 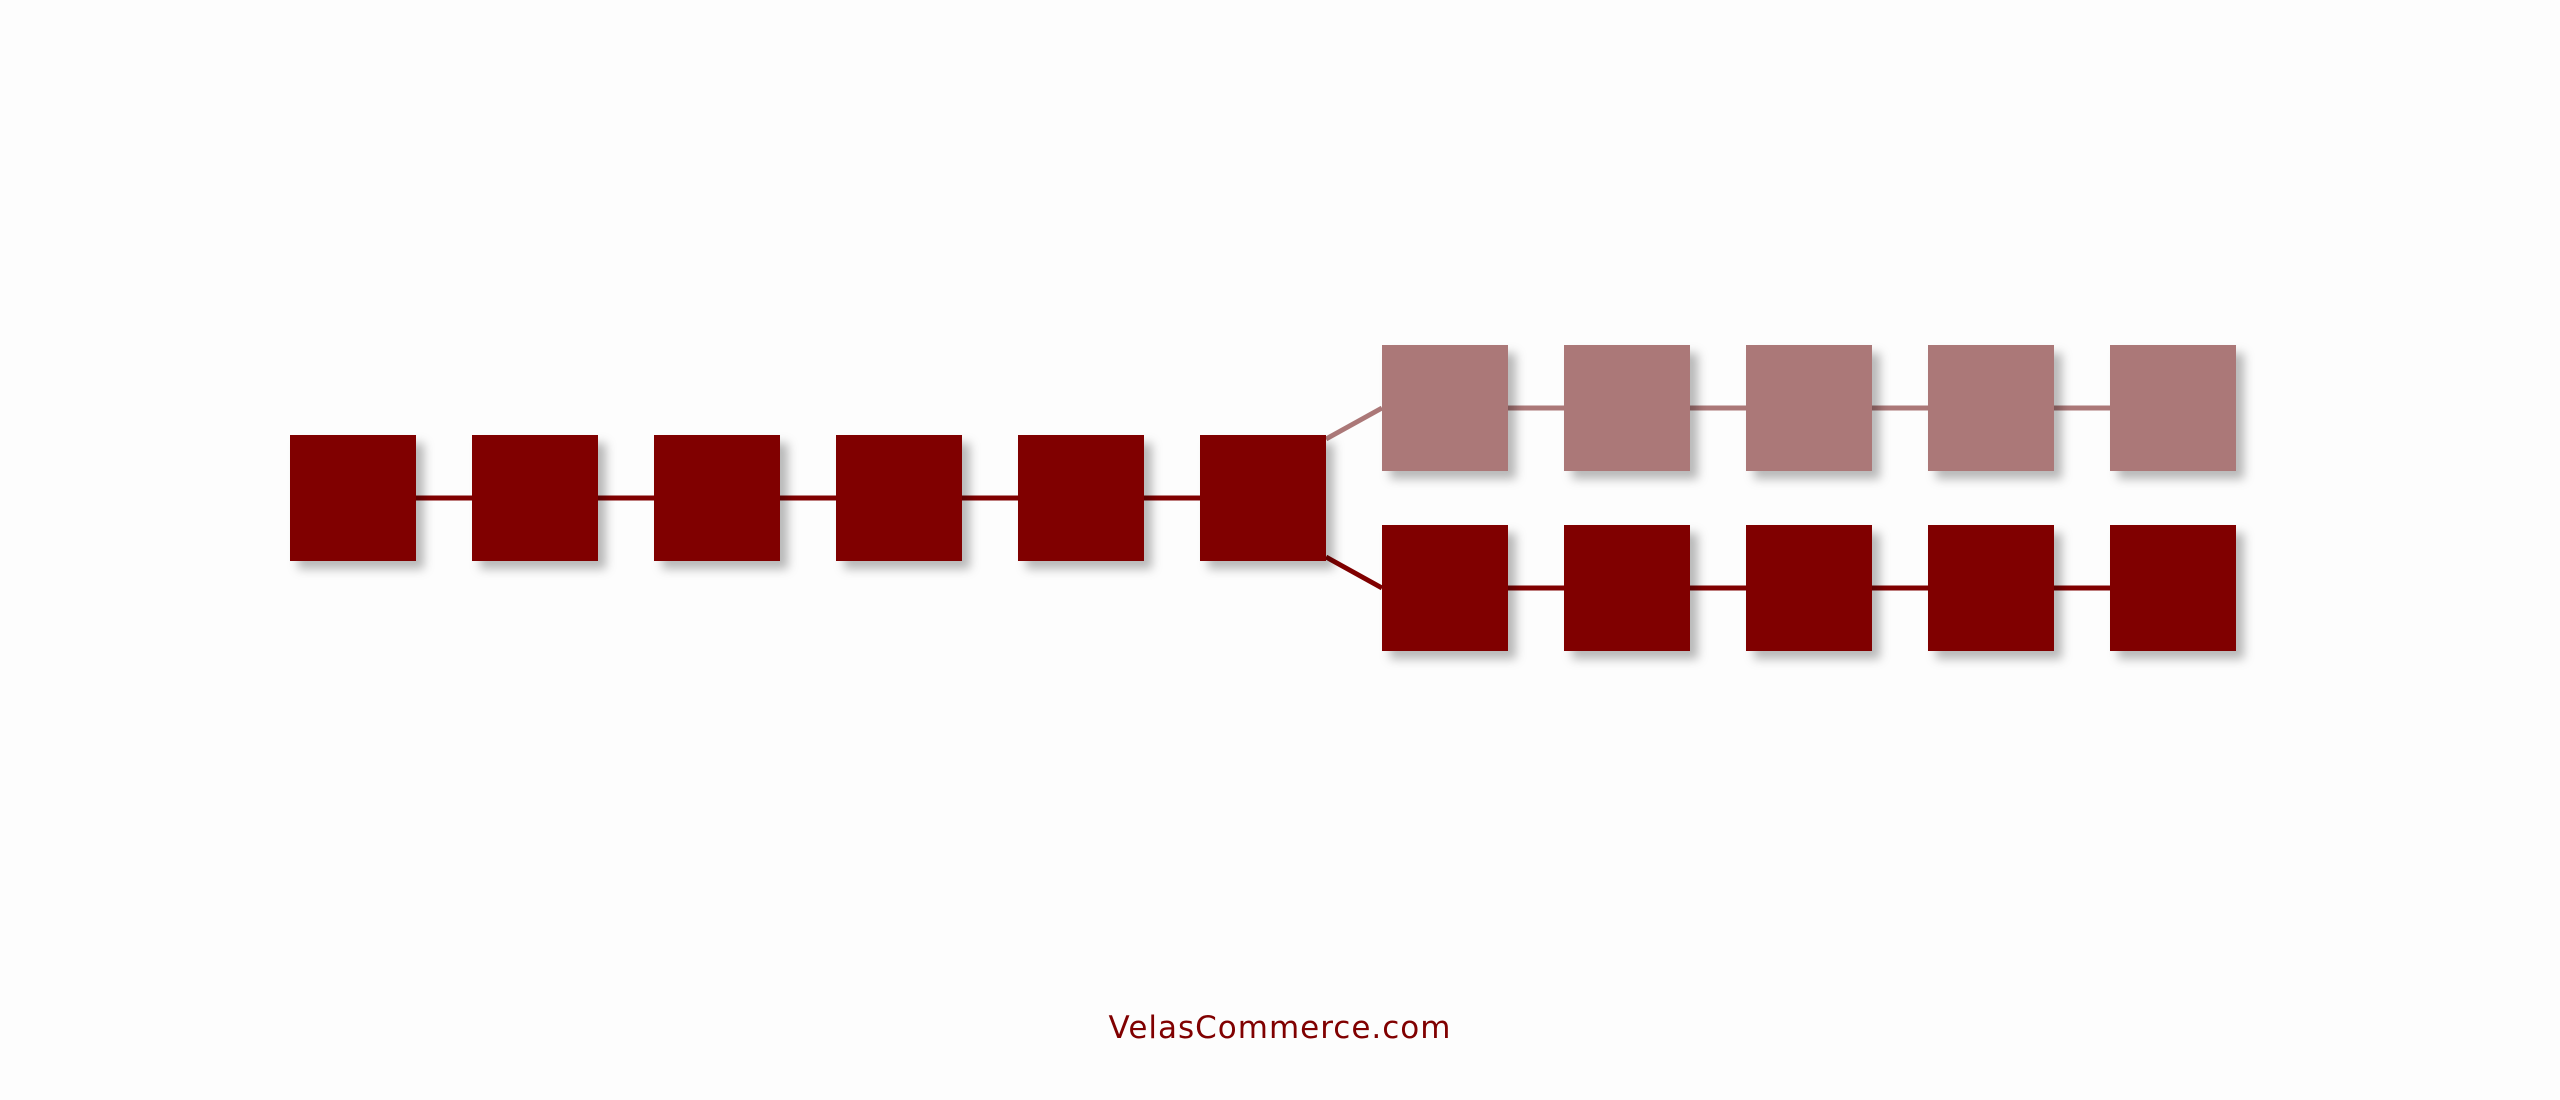 What do you see at coordinates (1354, 572) in the screenshot?
I see `longest-branch-fork-link` at bounding box center [1354, 572].